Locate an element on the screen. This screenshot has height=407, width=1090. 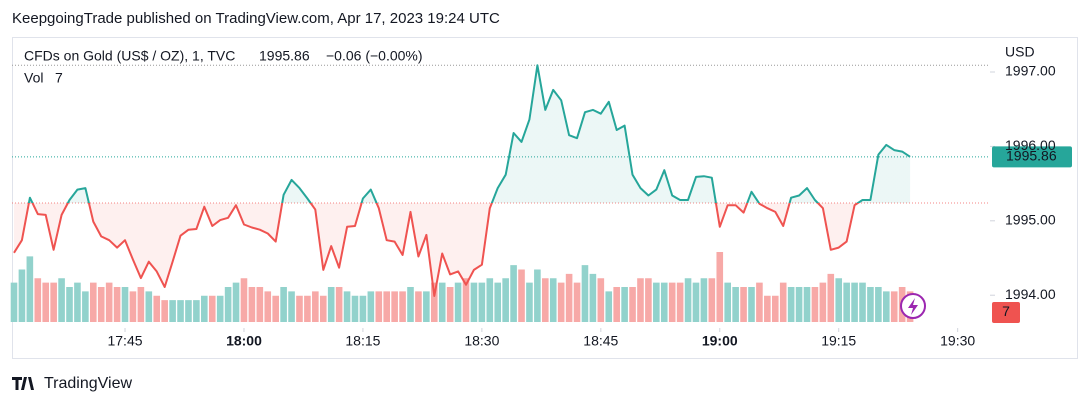
brand: TradingView is located at coordinates (88, 383).